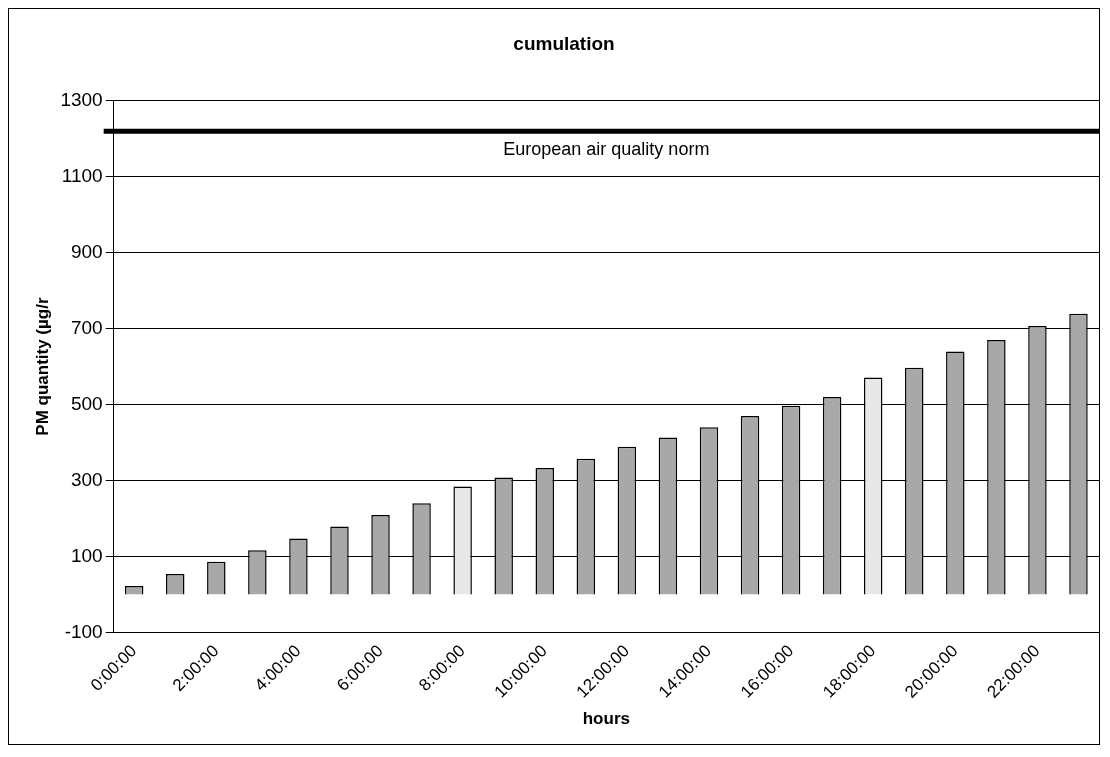 The image size is (1110, 757). What do you see at coordinates (82, 175) in the screenshot?
I see `y-tick-label: 1100` at bounding box center [82, 175].